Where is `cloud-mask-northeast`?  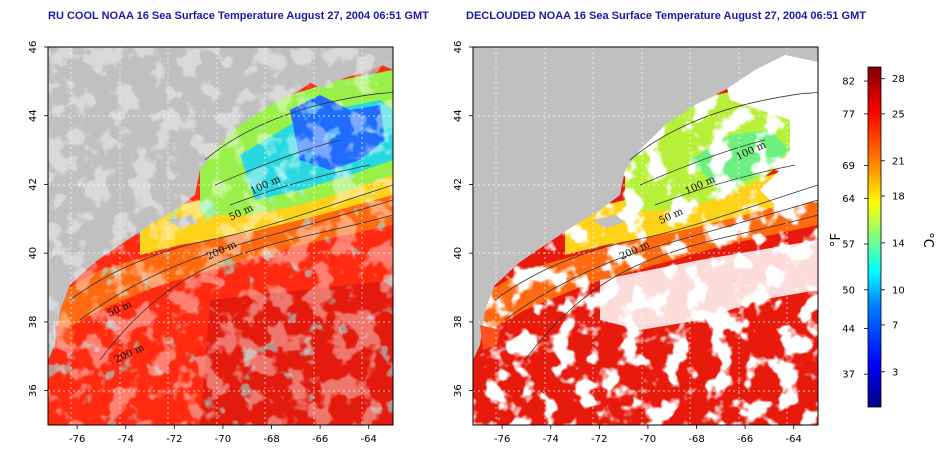
cloud-mask-northeast is located at coordinates (769, 130).